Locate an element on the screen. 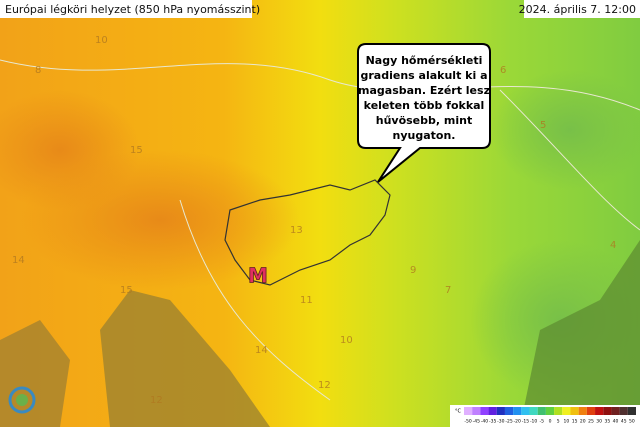 The image size is (640, 427). title-box is located at coordinates (126, 9).